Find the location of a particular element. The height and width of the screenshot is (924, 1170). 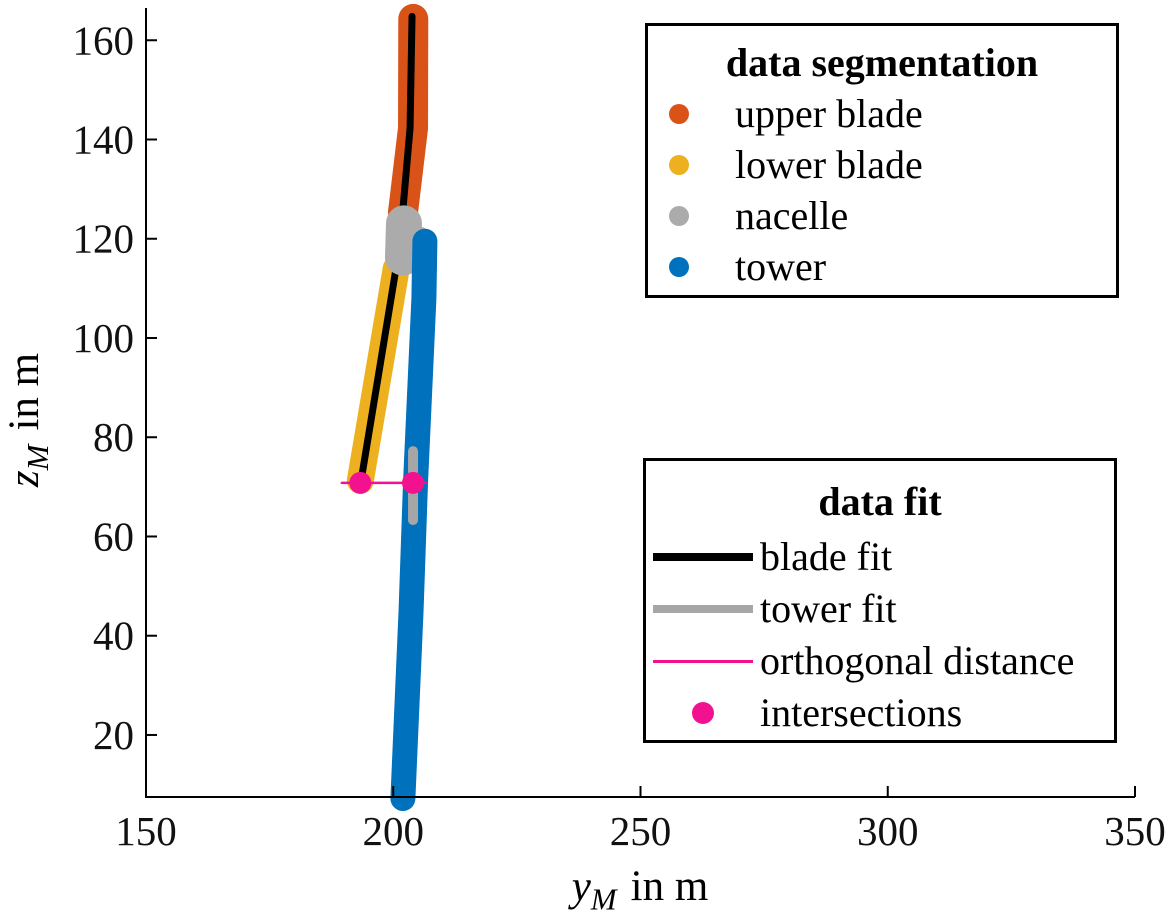

legend-item-label: upper blade is located at coordinates (829, 113).